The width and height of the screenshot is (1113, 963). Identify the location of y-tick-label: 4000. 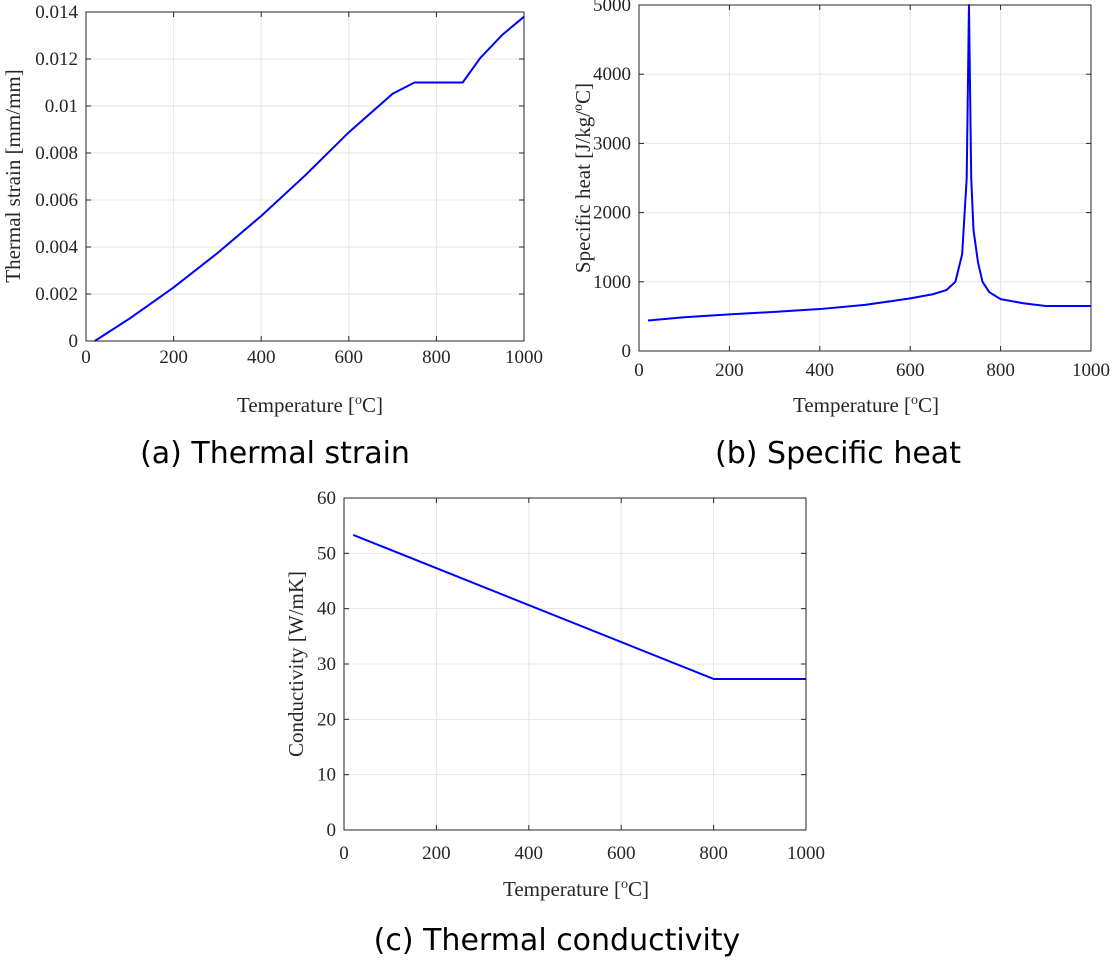
(612, 74).